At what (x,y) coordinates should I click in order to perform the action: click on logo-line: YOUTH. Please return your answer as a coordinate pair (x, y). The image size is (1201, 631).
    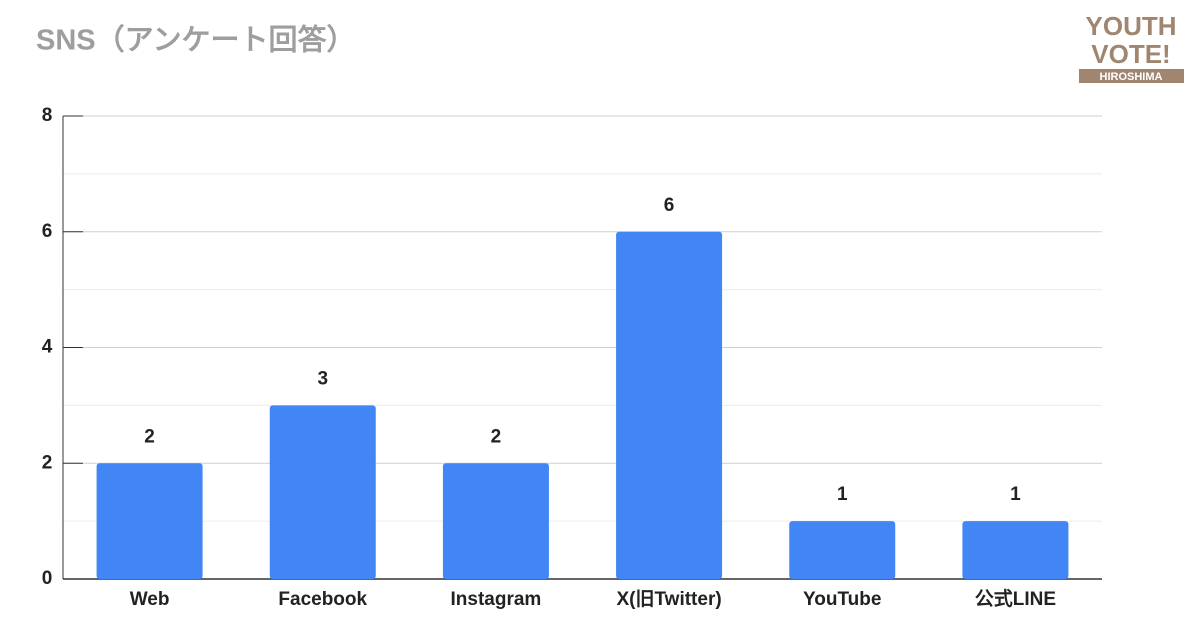
    Looking at the image, I should click on (1131, 26).